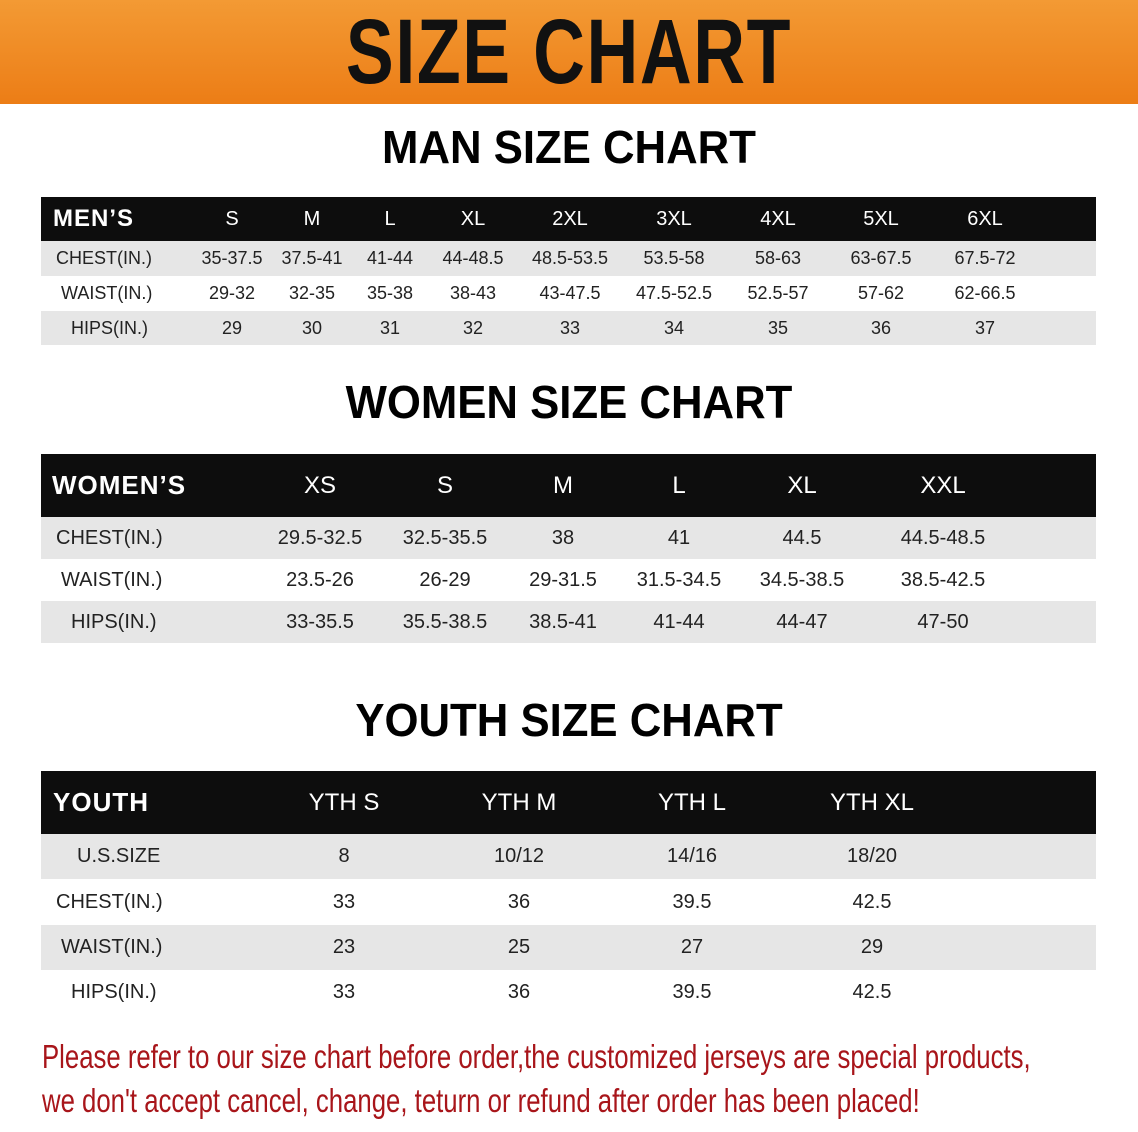  I want to click on measurement-value: 38.5-41, so click(563, 621).